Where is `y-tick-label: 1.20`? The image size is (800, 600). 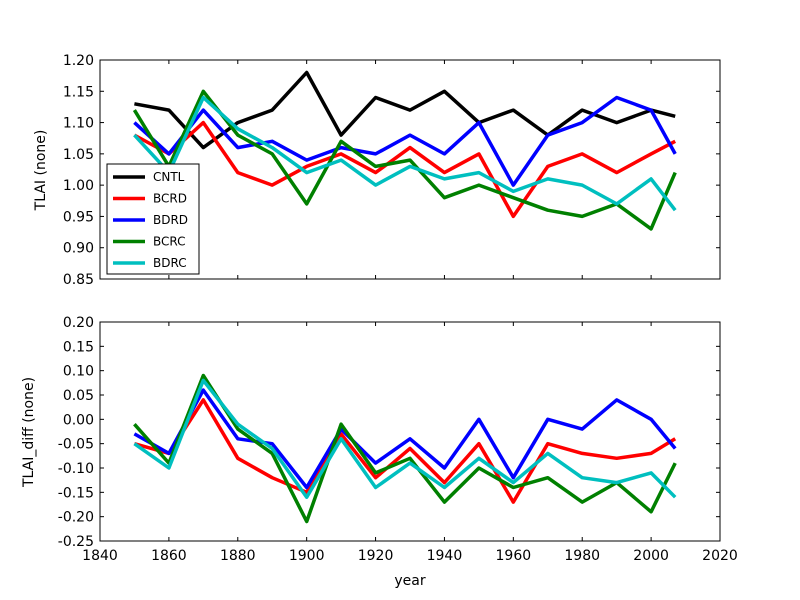 y-tick-label: 1.20 is located at coordinates (78, 61).